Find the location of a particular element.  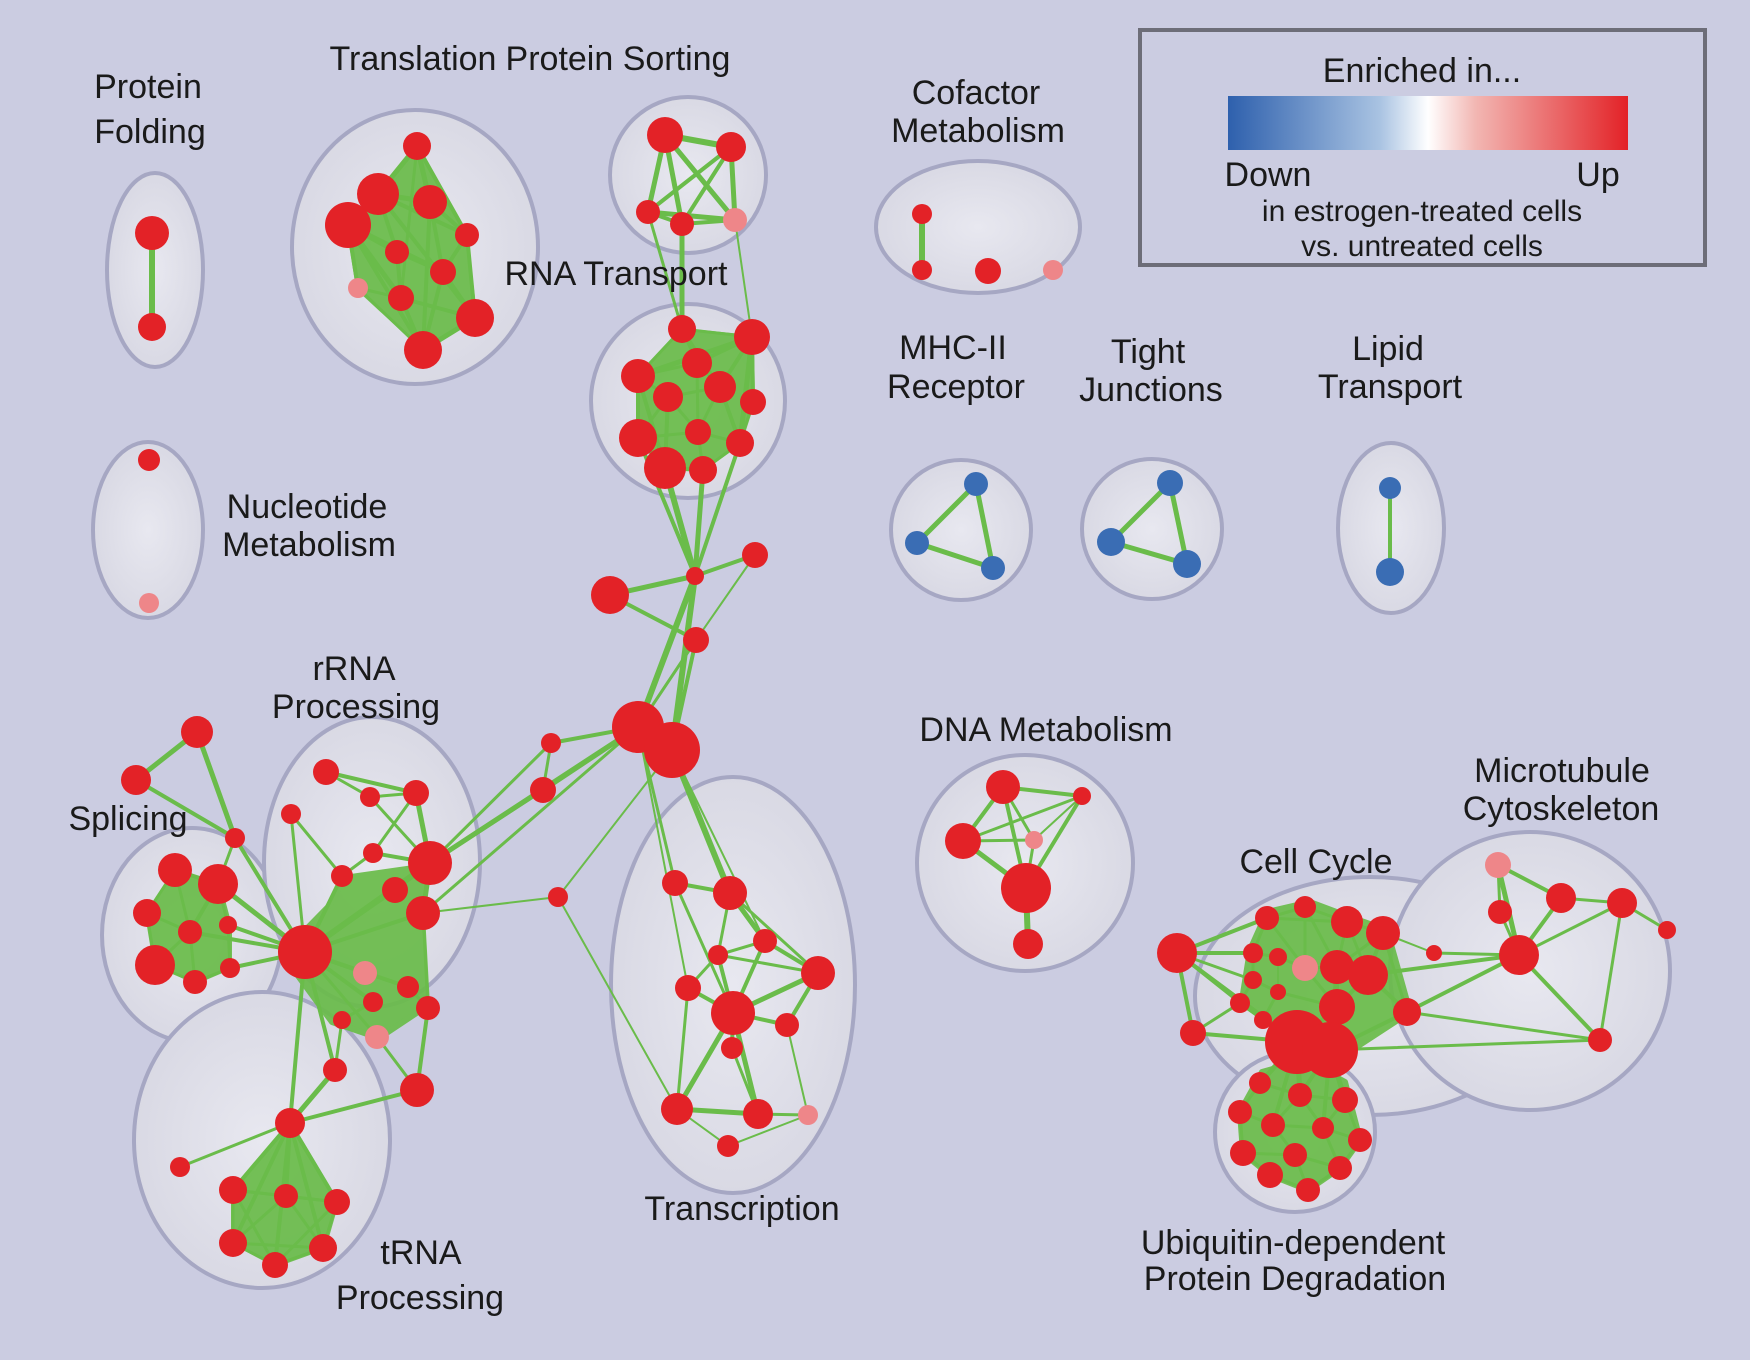

cluster-label-microtubule-cytoskeleton-1: Cytoskeleton is located at coordinates (1561, 809).